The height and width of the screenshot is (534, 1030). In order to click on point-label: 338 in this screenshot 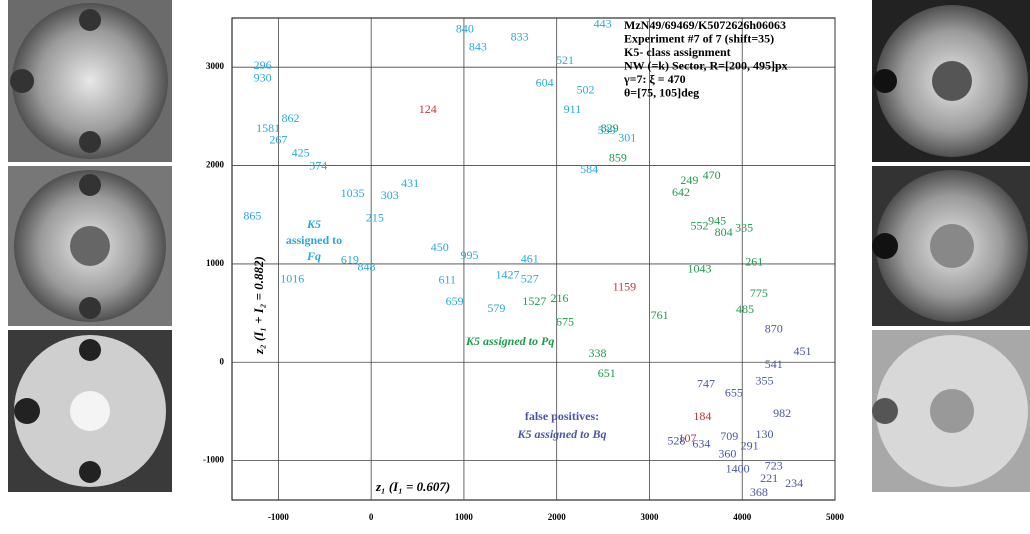, I will do `click(598, 353)`.